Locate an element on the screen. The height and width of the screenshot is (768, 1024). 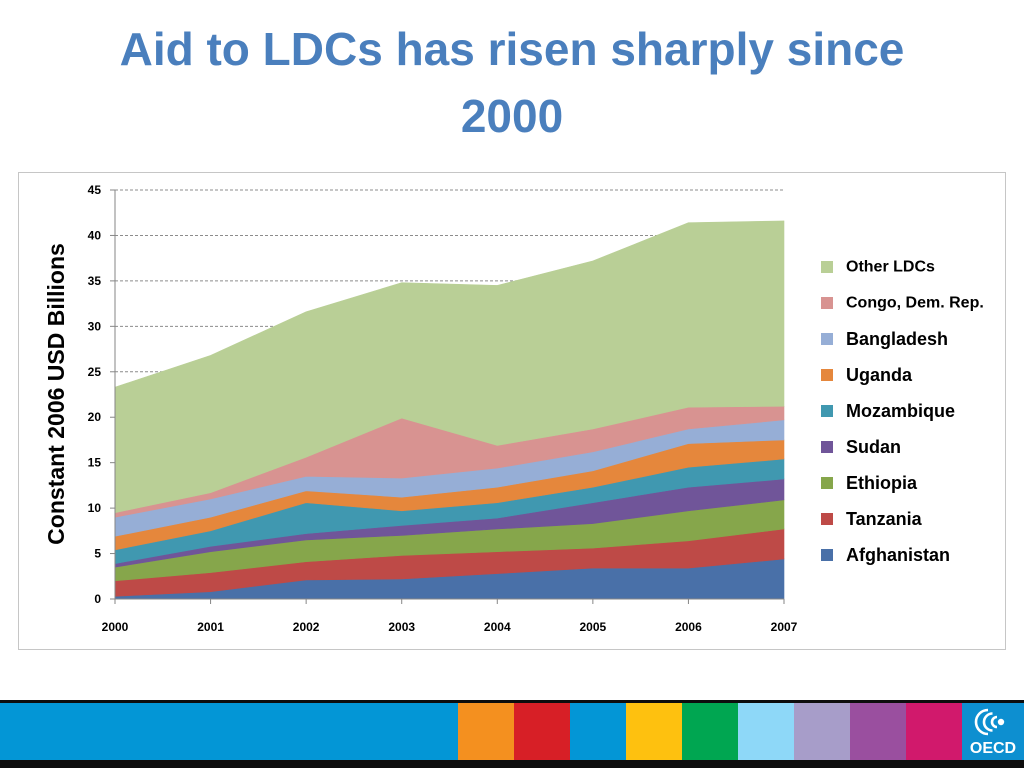
legend-label: Congo, Dem. Rep. is located at coordinates (915, 303).